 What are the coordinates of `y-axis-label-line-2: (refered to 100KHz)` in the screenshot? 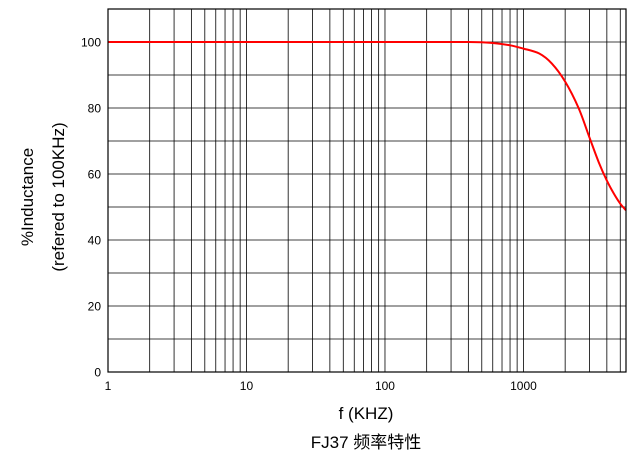 It's located at (58, 196).